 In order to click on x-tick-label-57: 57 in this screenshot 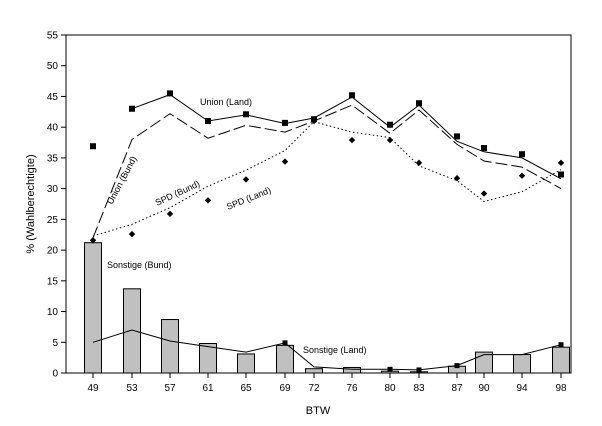, I will do `click(170, 388)`.